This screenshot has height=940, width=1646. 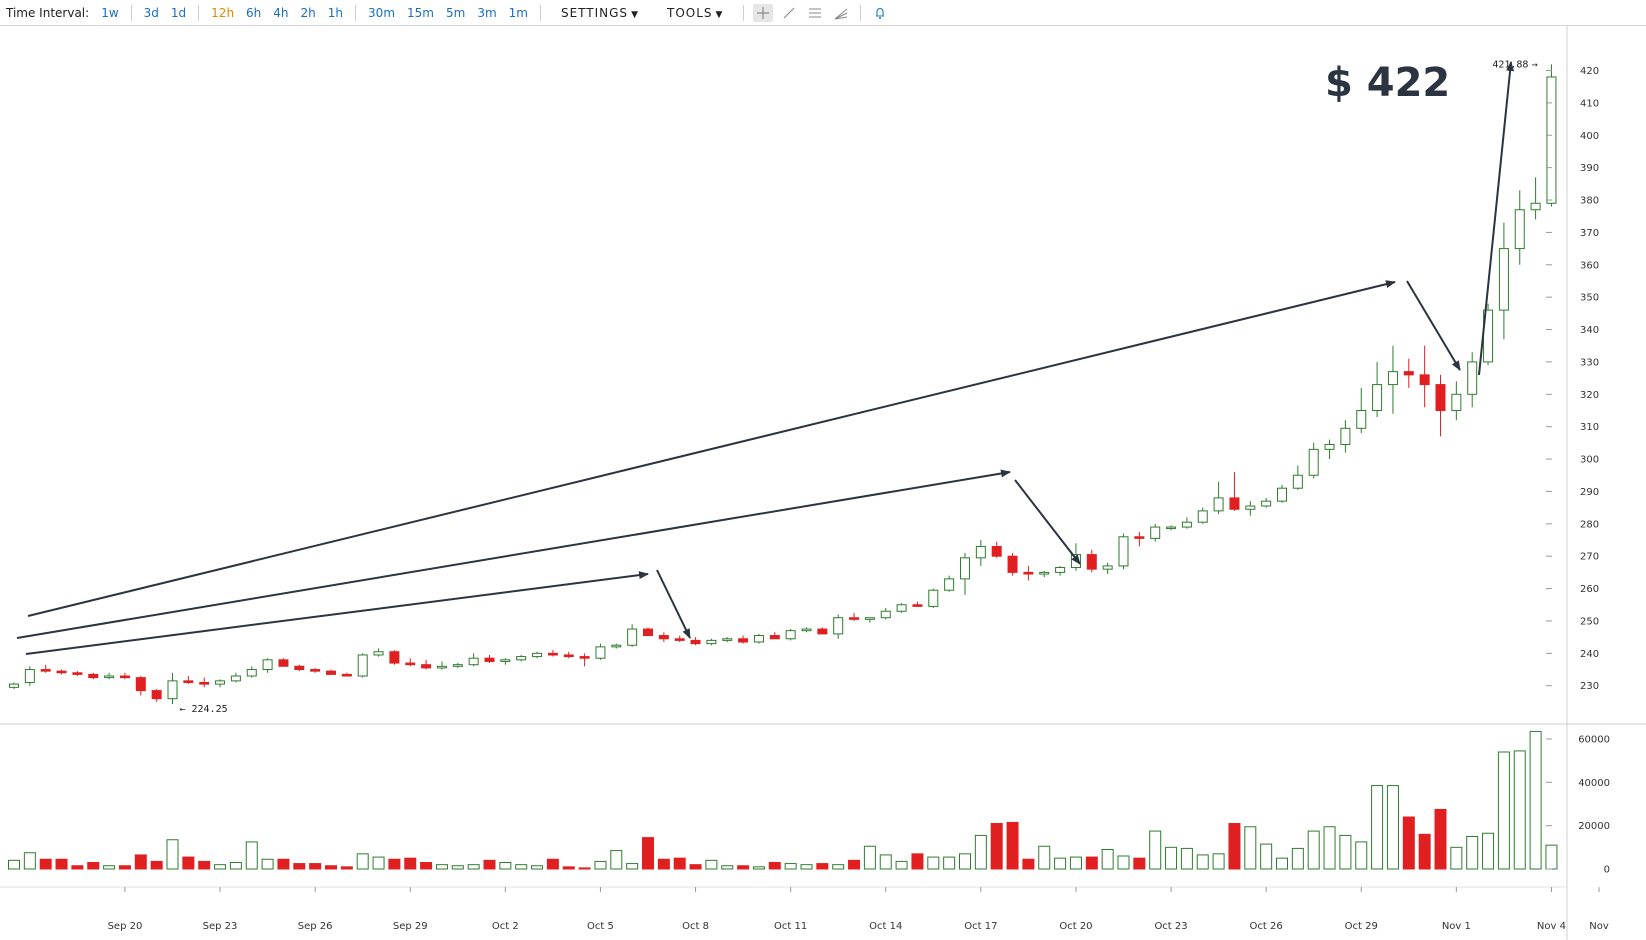 I want to click on interval-3m: 3m, so click(x=487, y=12).